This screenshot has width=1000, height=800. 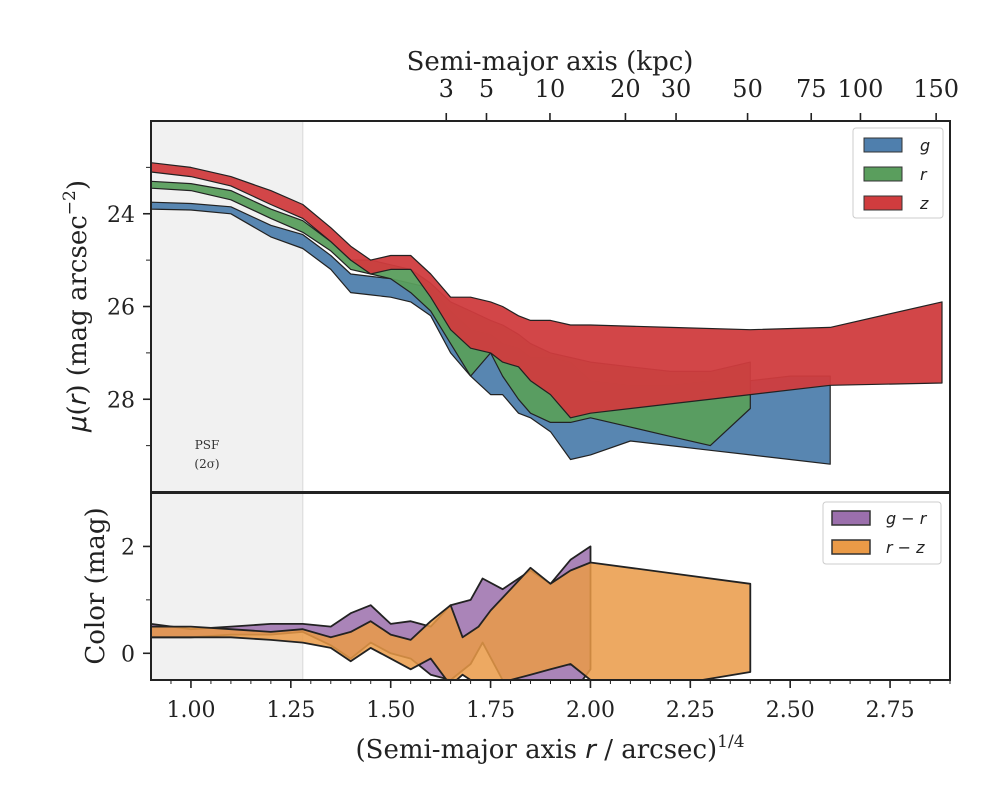 I want to click on top-x-tick-label: 75, so click(x=811, y=89).